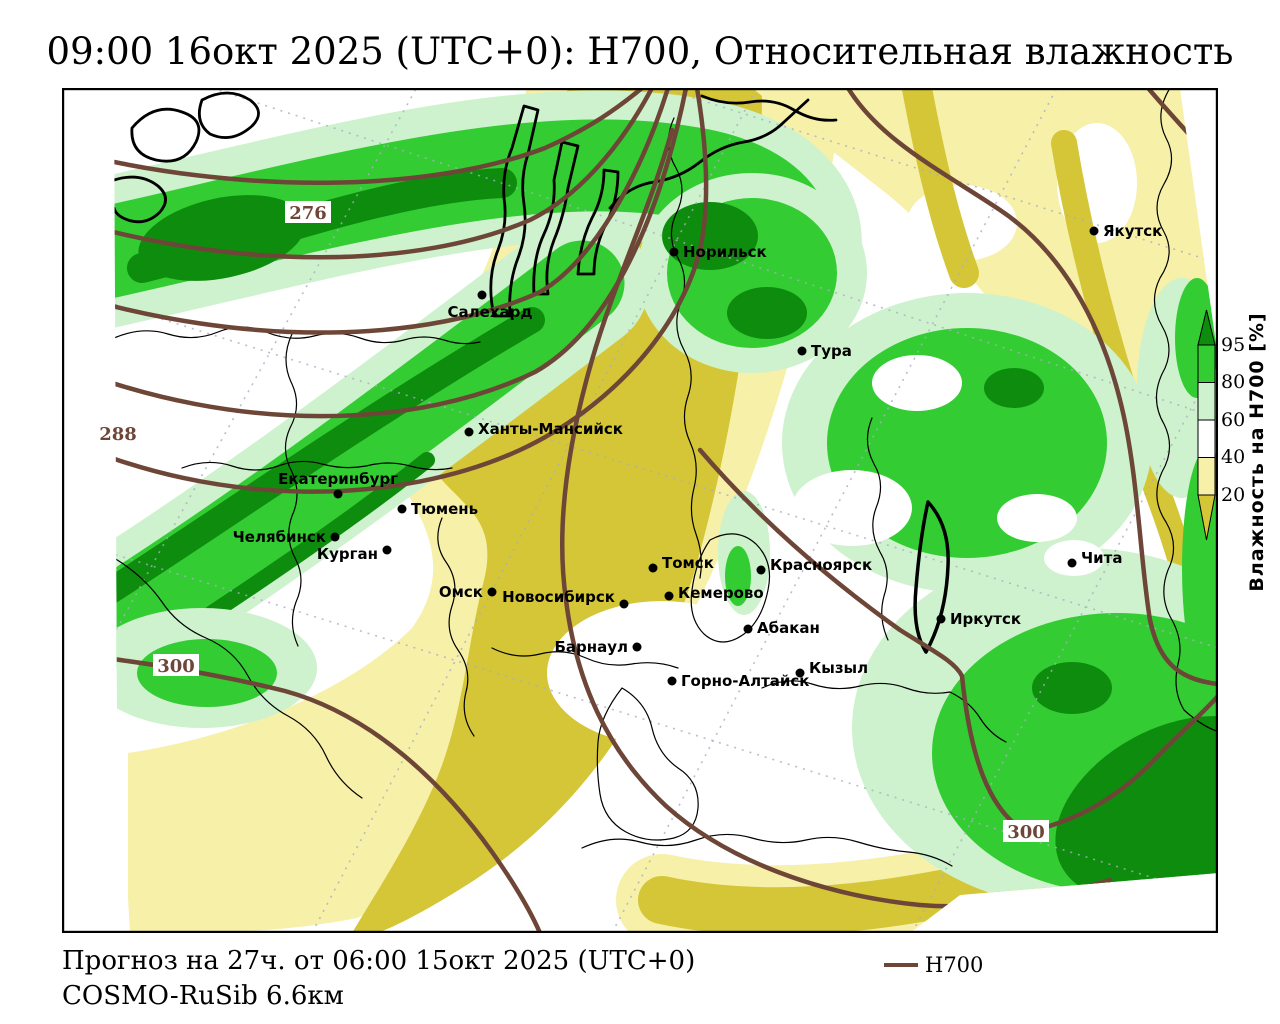 This screenshot has width=1280, height=1024. I want to click on svg-text: Кемерово, so click(721, 593).